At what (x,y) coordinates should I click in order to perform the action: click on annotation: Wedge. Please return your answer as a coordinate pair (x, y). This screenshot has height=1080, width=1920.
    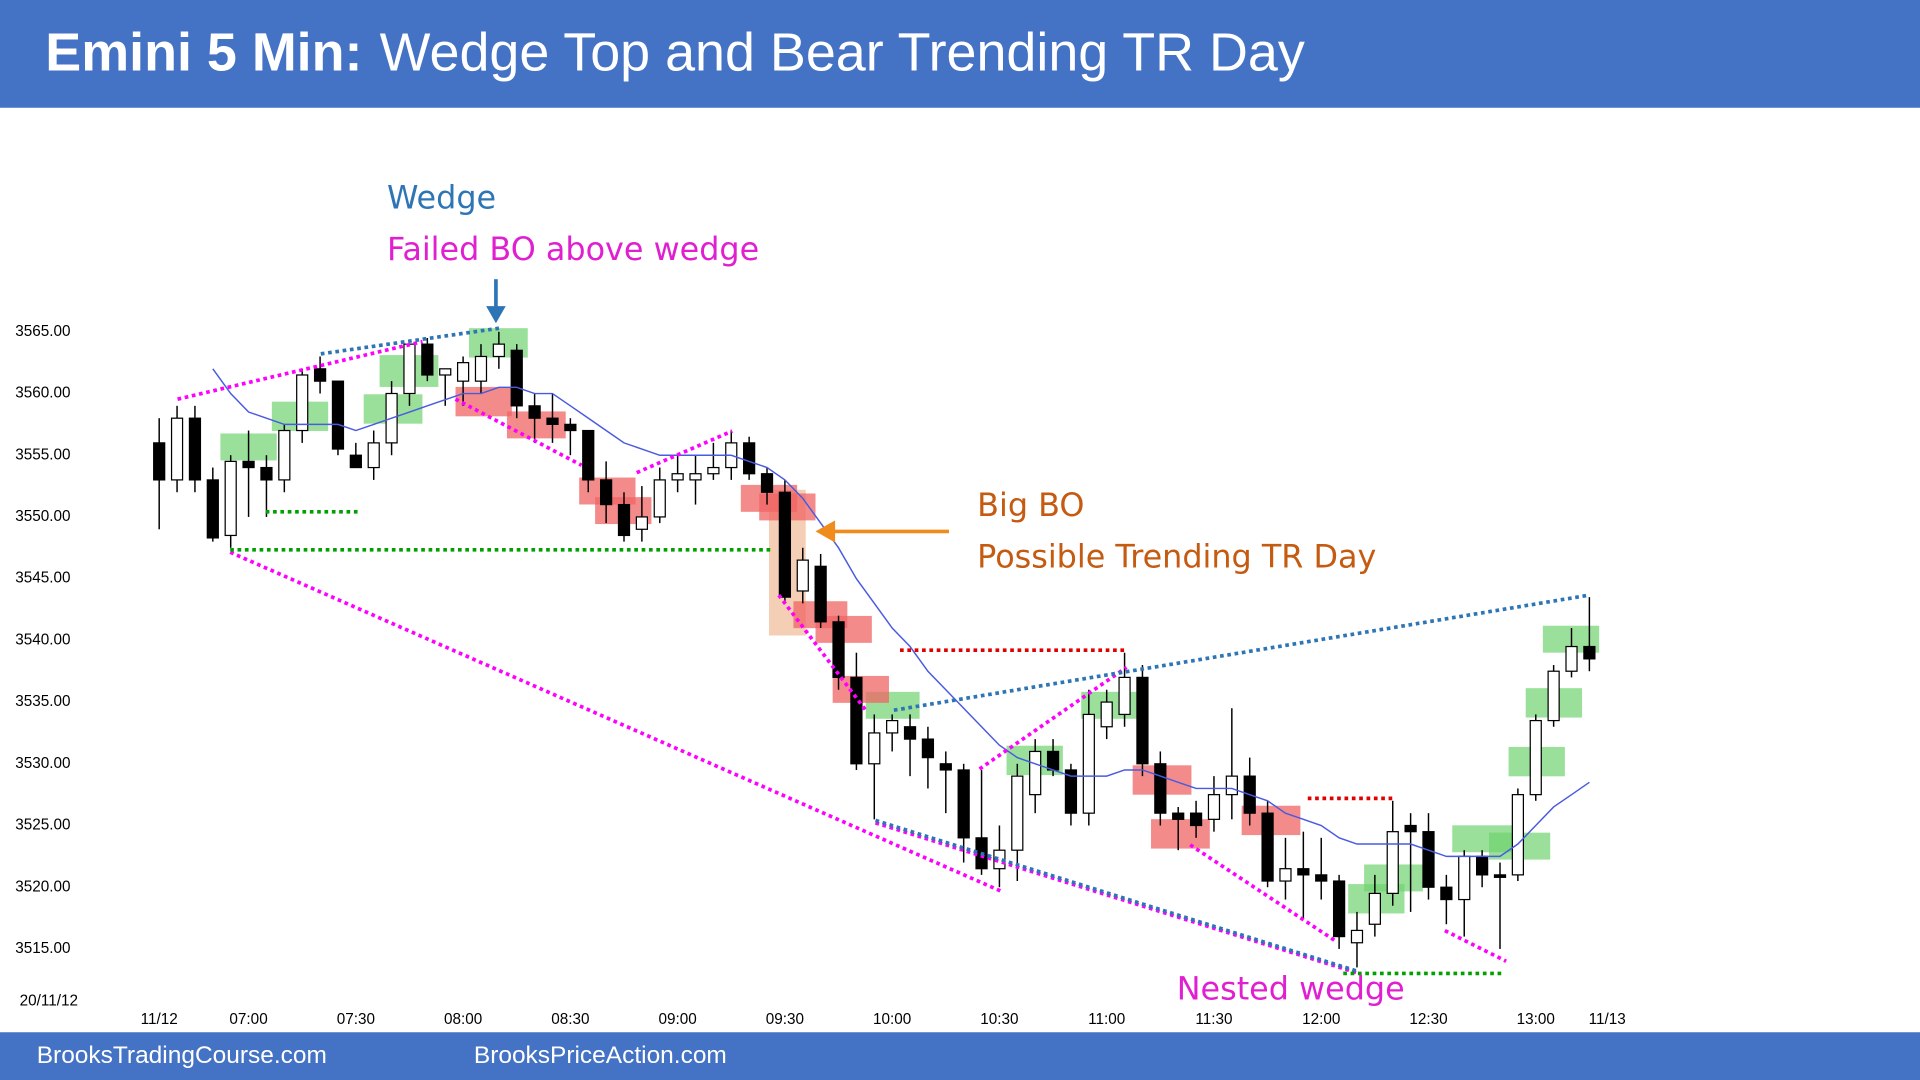
    Looking at the image, I should click on (441, 198).